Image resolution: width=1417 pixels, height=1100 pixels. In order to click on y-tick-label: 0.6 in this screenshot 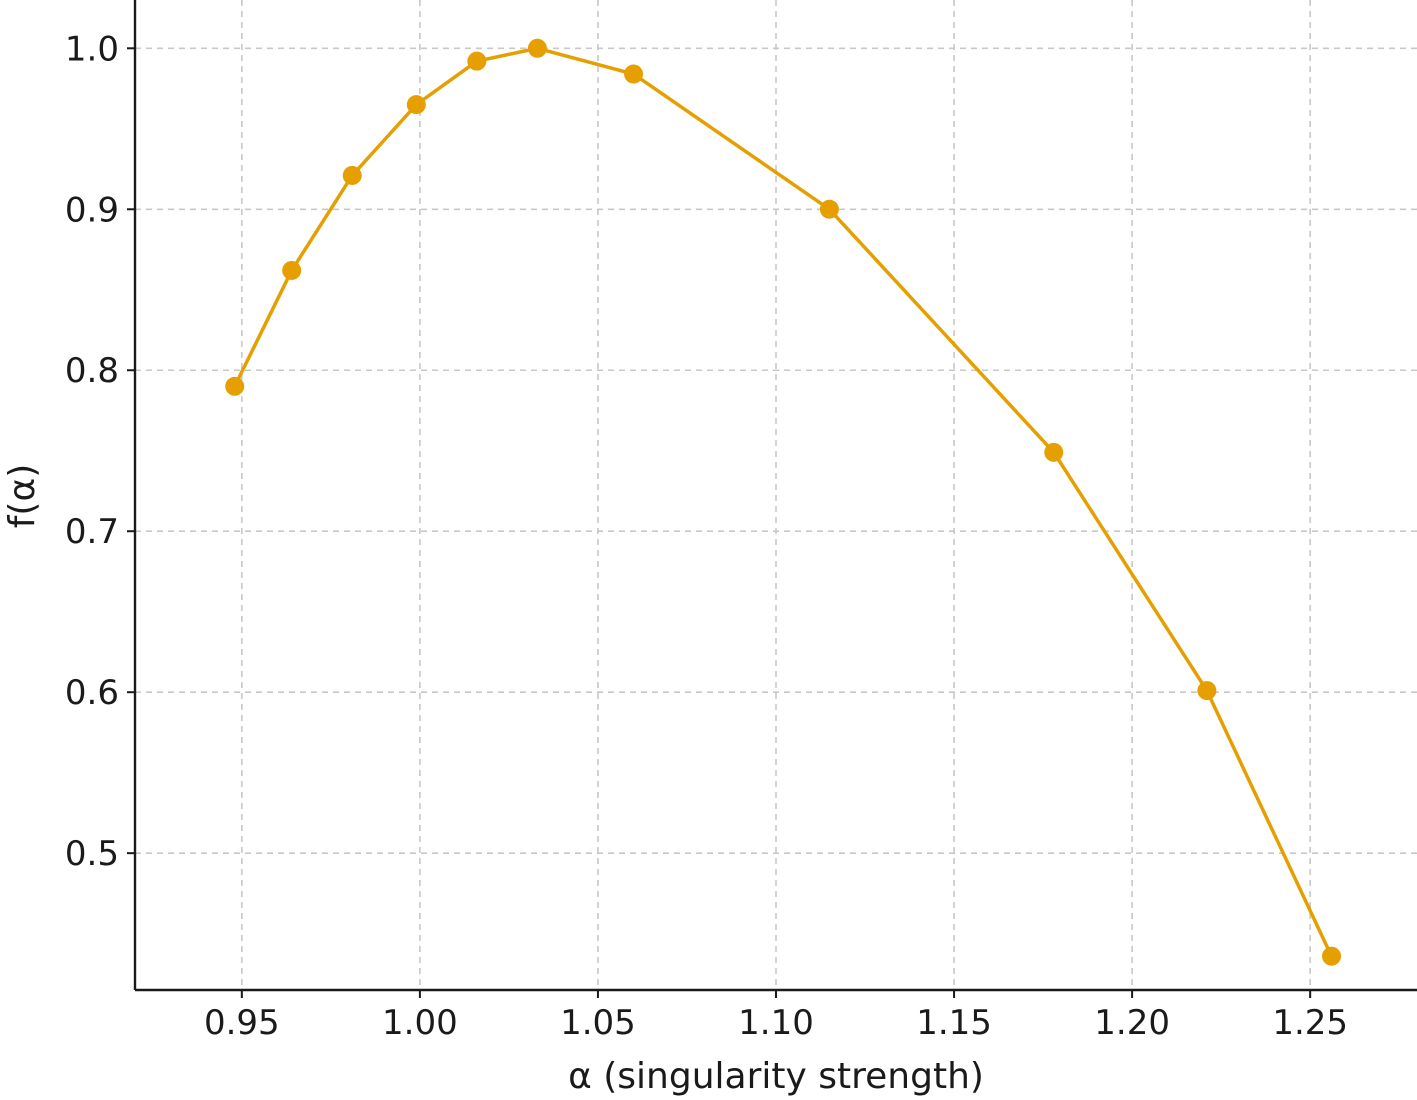, I will do `click(92, 693)`.